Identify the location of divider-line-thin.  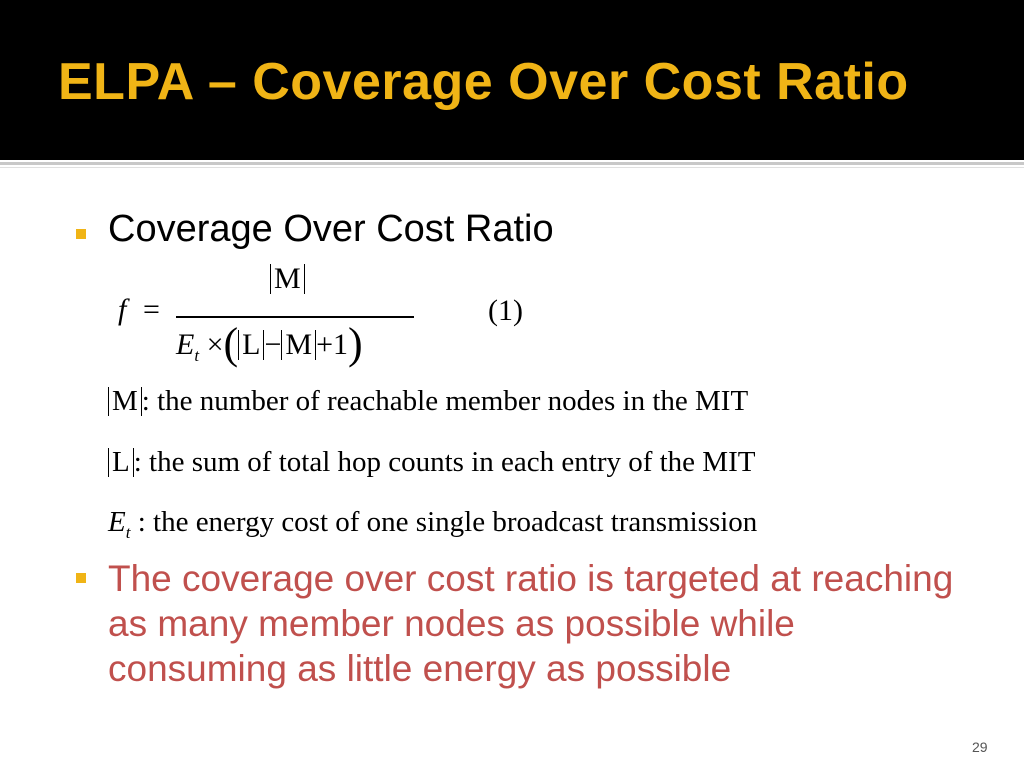
(512, 167).